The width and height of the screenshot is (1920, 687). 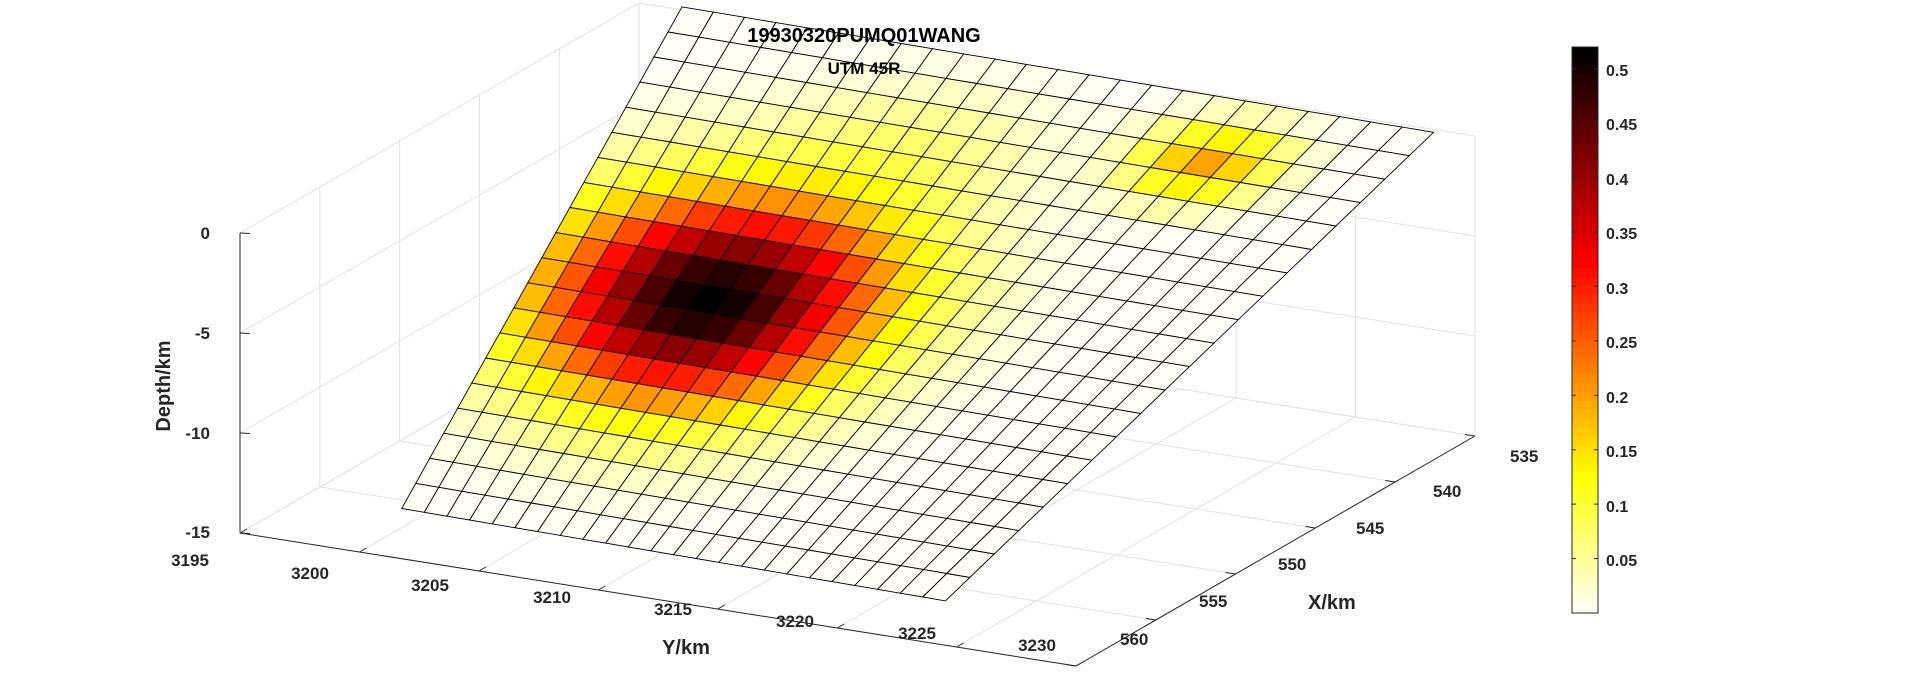 What do you see at coordinates (430, 585) in the screenshot?
I see `y-tick-label-2: 3205` at bounding box center [430, 585].